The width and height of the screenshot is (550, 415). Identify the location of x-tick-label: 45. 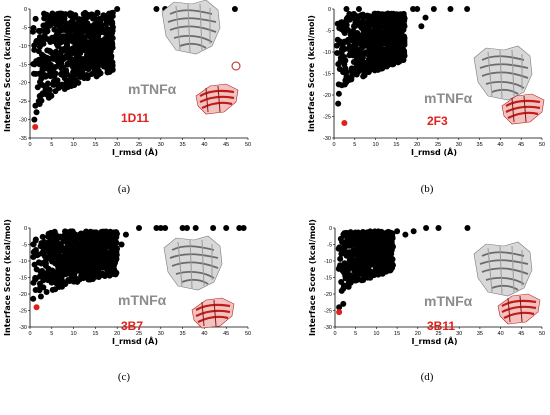
(226, 145).